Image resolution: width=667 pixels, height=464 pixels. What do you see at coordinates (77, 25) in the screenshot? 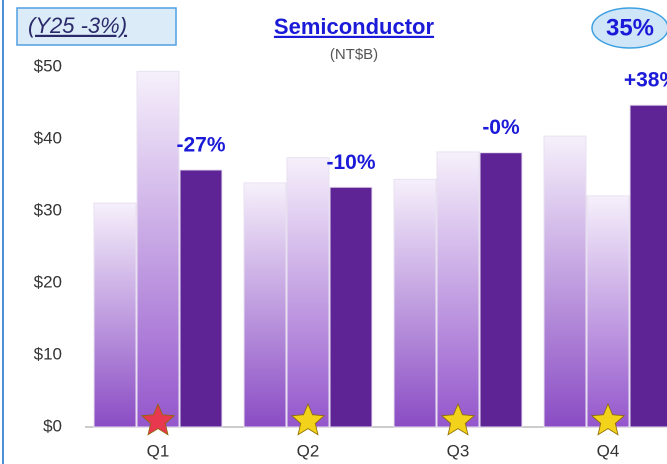
I see `note-left: (Y25 -3%)` at bounding box center [77, 25].